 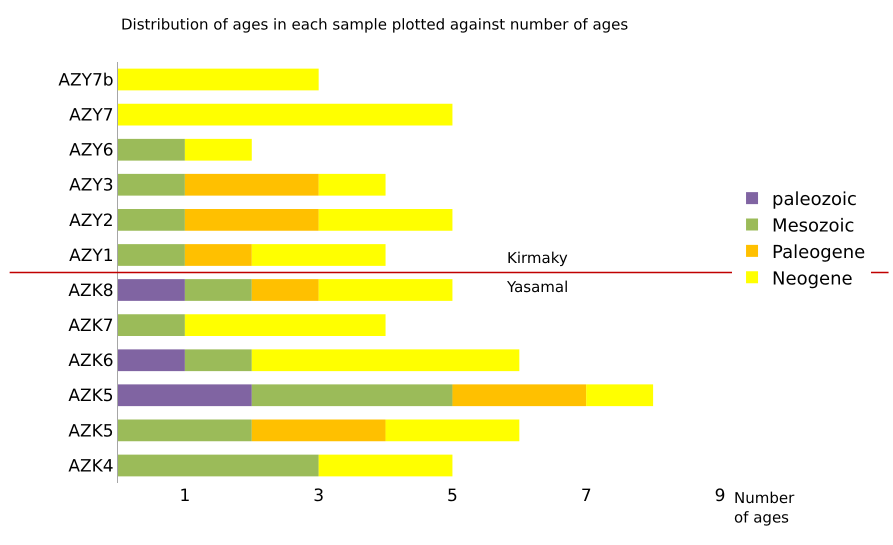 I want to click on y-tick-label: AZY2, so click(x=91, y=220).